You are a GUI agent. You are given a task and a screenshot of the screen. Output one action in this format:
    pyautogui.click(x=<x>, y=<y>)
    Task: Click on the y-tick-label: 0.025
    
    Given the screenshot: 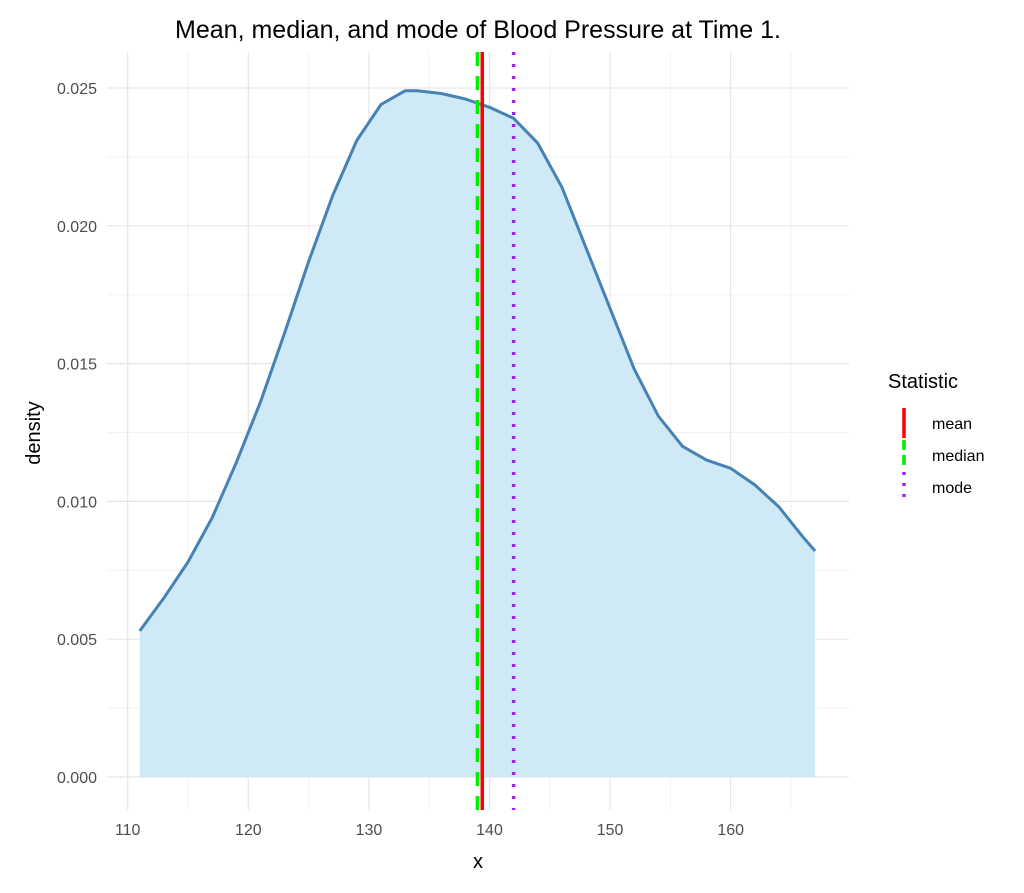 What is the action you would take?
    pyautogui.click(x=77, y=89)
    